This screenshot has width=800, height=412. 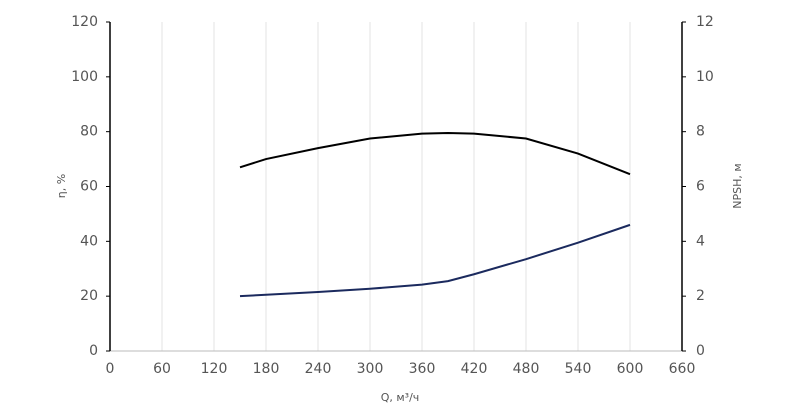 I want to click on y2-tick-label: 10, so click(x=705, y=77).